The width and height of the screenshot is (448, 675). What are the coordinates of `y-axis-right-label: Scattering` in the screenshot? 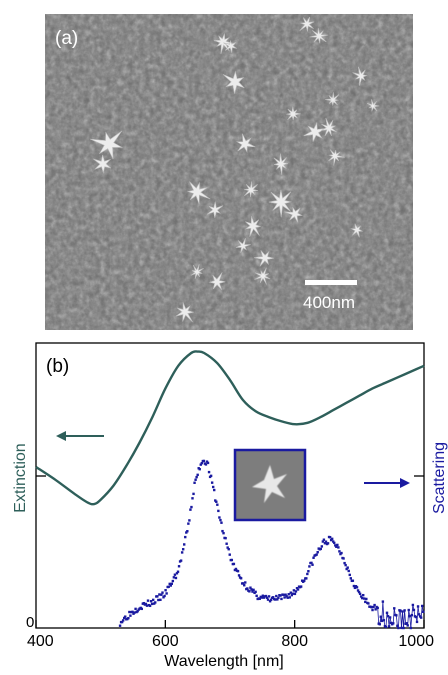 It's located at (439, 478).